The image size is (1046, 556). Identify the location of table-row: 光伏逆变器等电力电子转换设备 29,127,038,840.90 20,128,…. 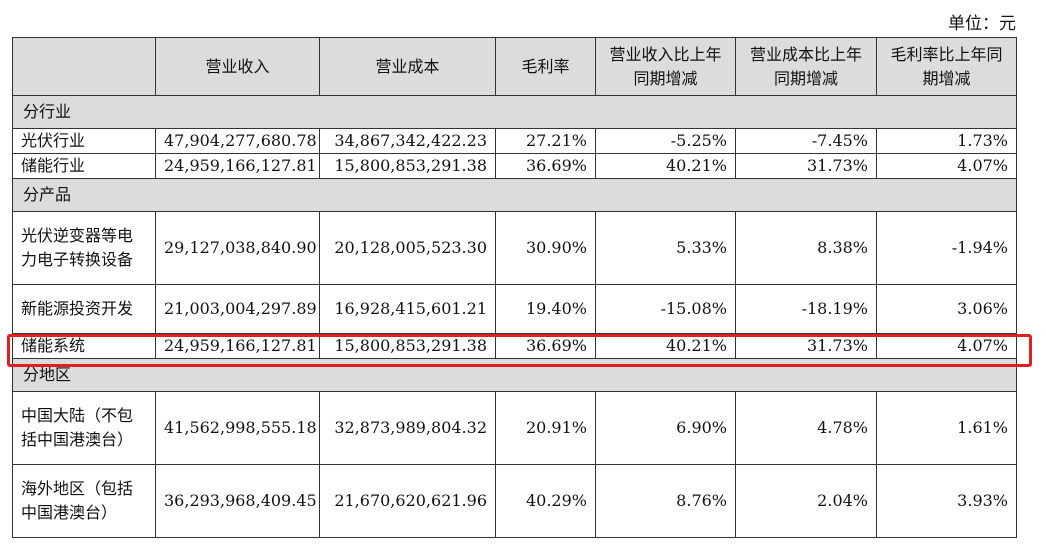
(514, 248).